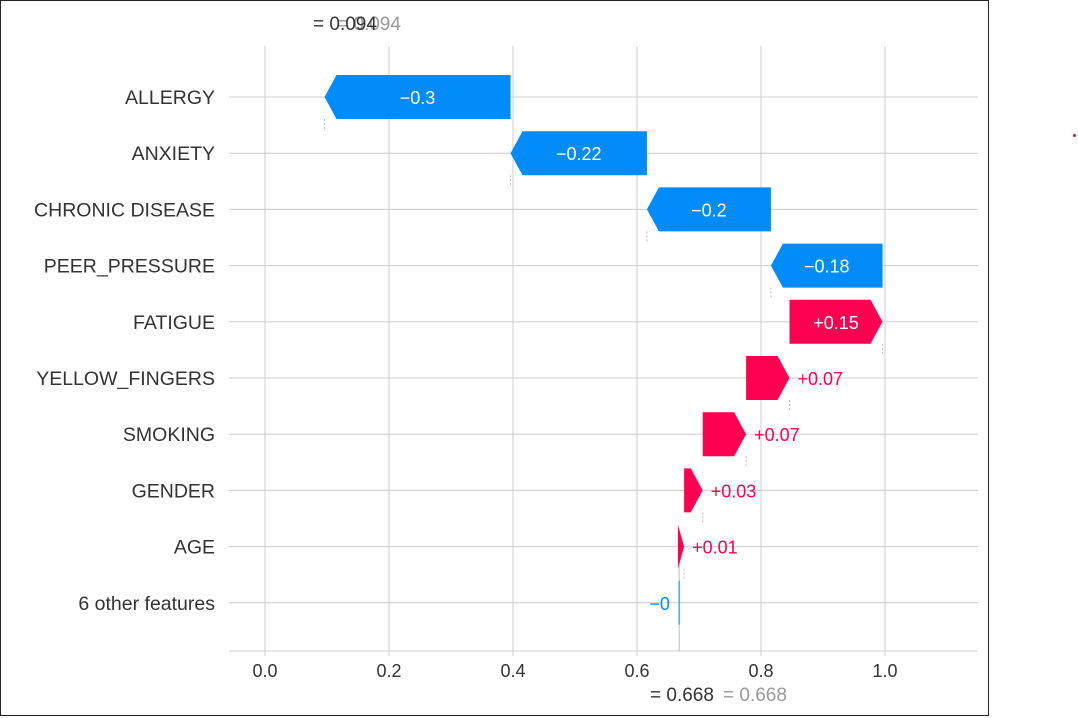 This screenshot has width=1078, height=718. What do you see at coordinates (369, 24) in the screenshot?
I see `output-value-ghost: = 0.094` at bounding box center [369, 24].